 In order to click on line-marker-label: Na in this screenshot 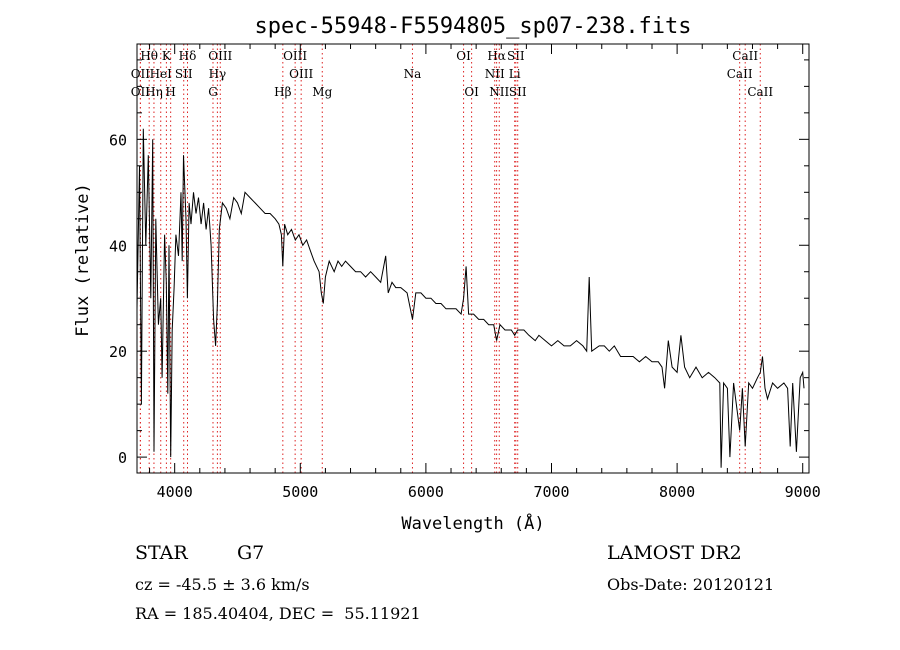, I will do `click(413, 74)`.